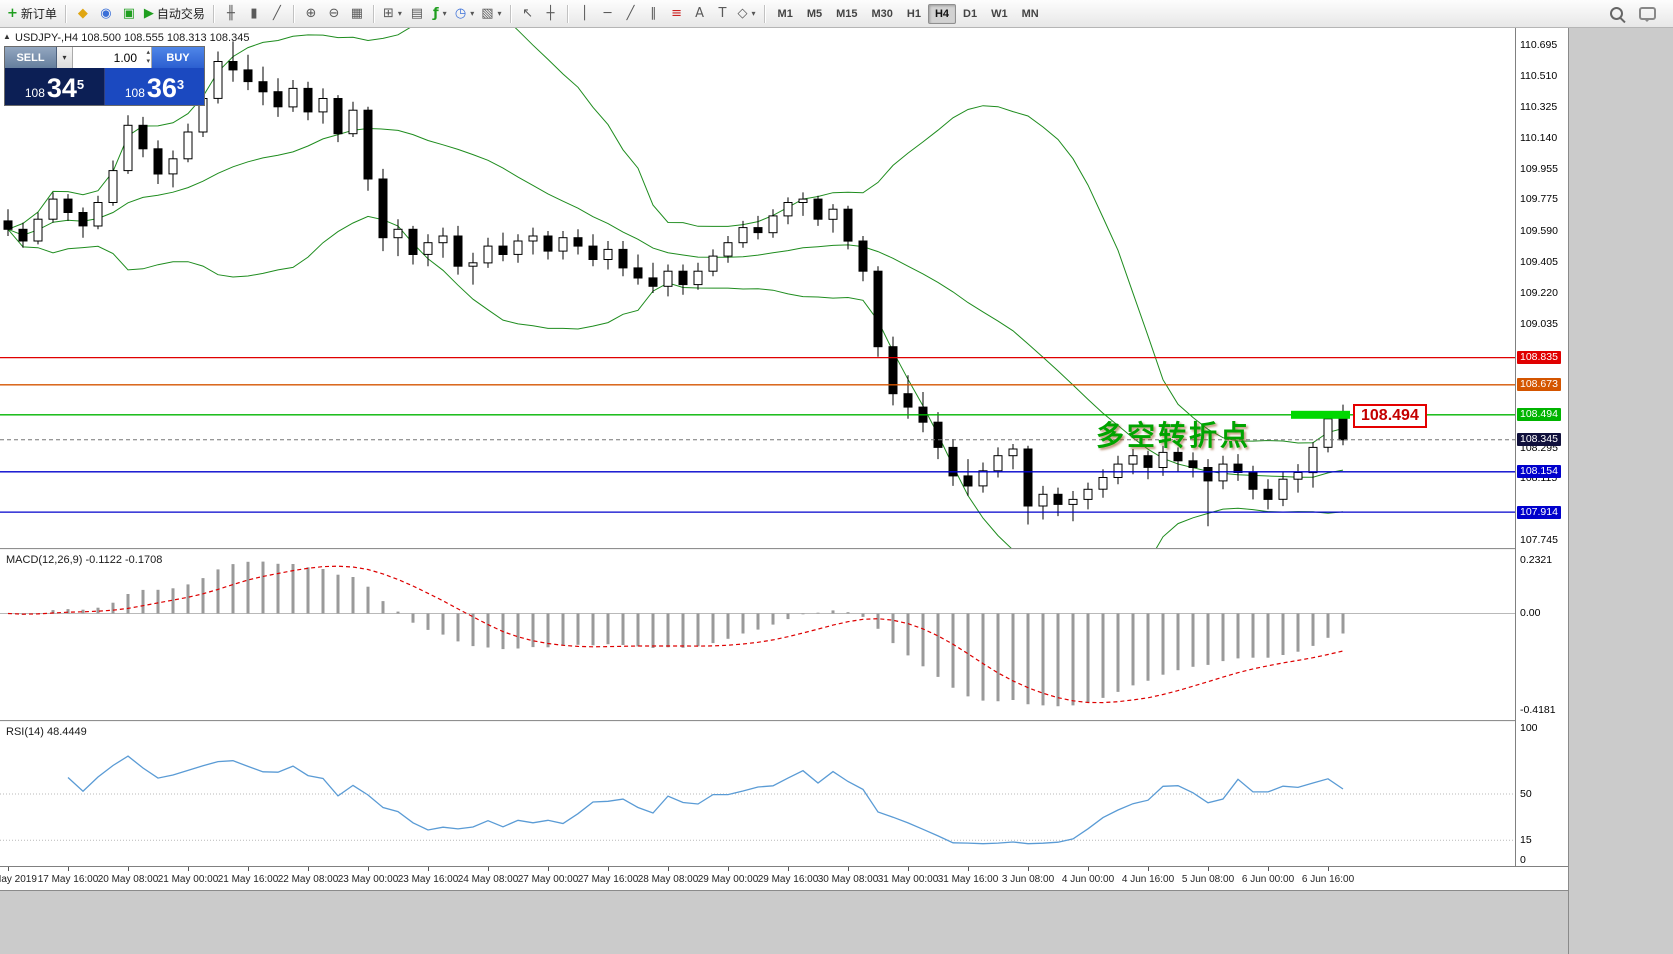 The height and width of the screenshot is (954, 1673). I want to click on volume-spinner: ▴ ▾, so click(148, 57).